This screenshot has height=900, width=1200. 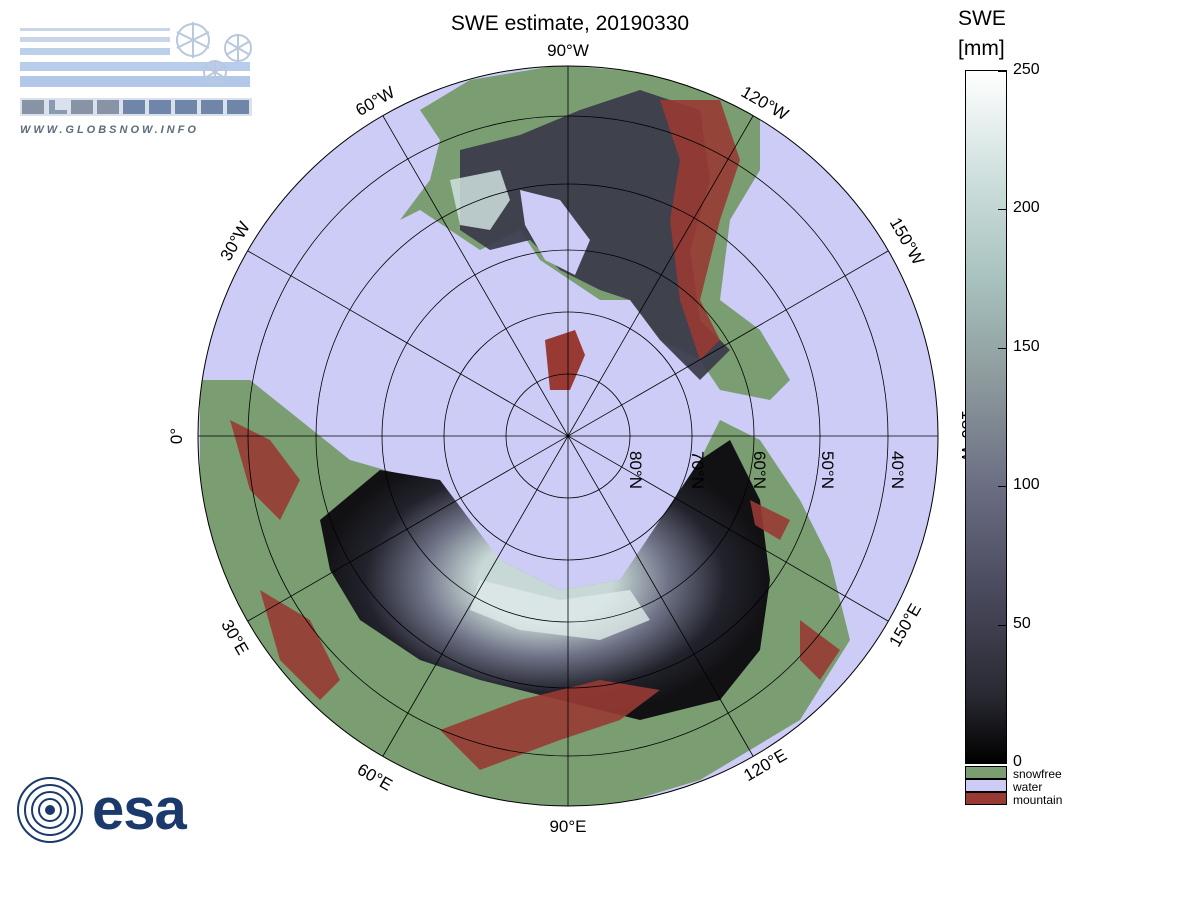 What do you see at coordinates (986, 772) in the screenshot?
I see `legend-swatch-snowfree` at bounding box center [986, 772].